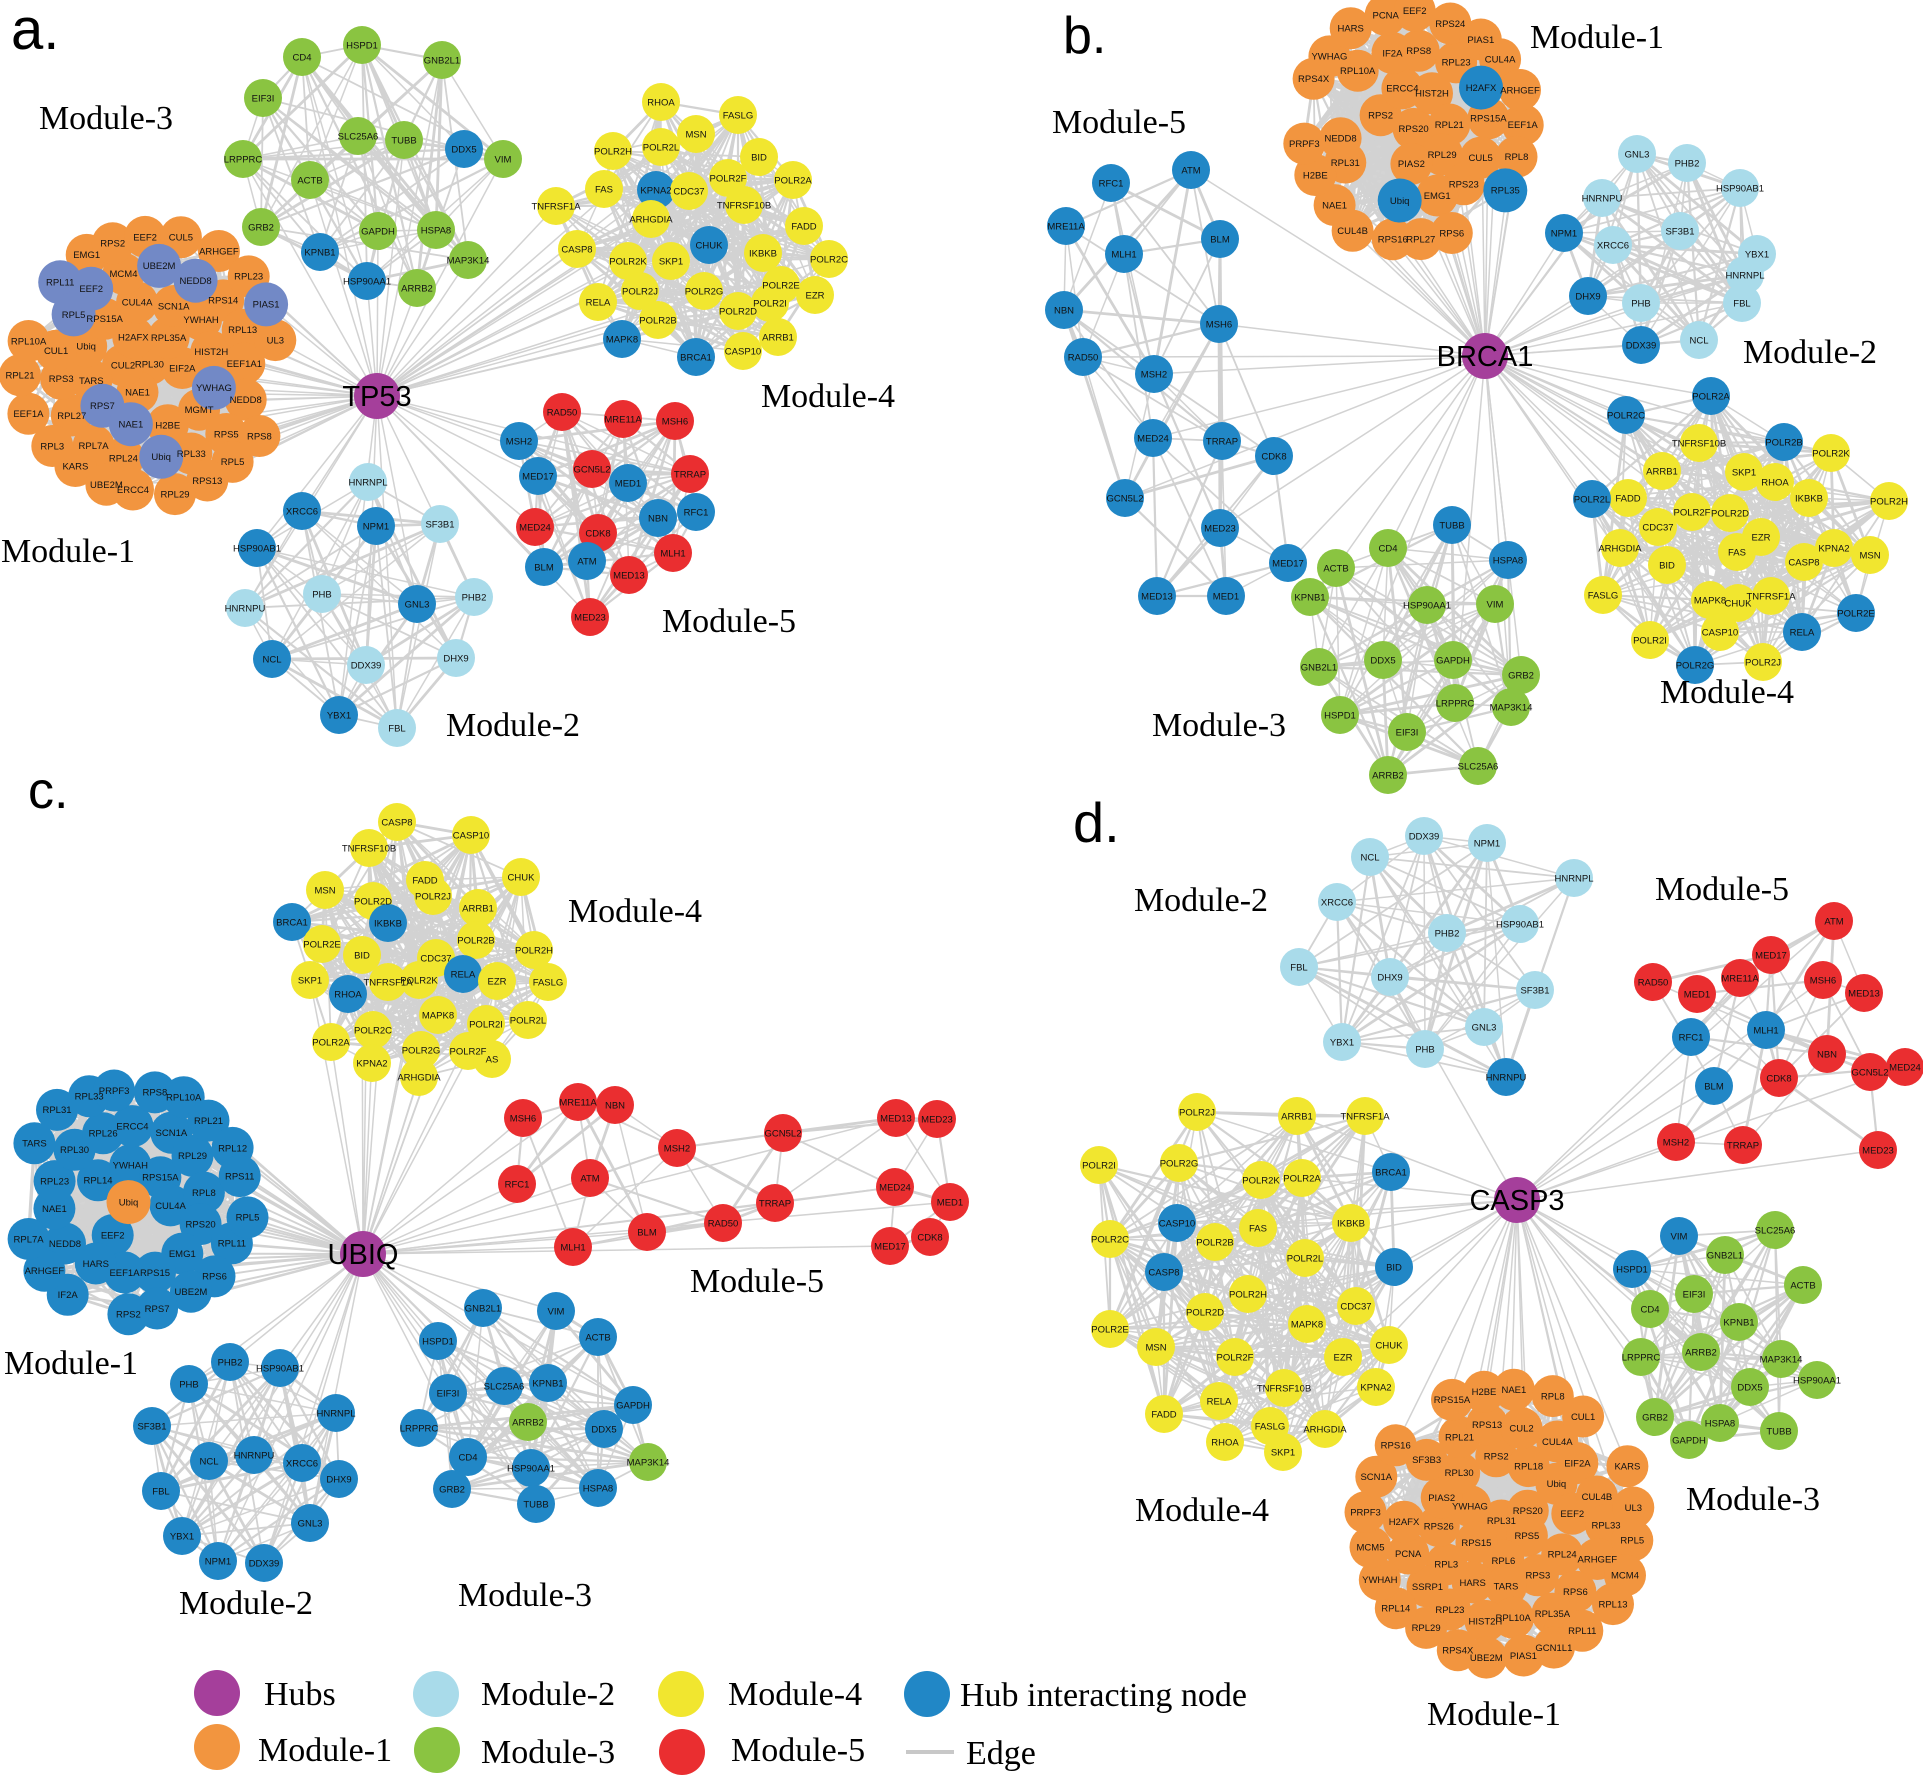 This screenshot has width=1923, height=1780. Describe the element at coordinates (1528, 1466) in the screenshot. I see `svg-text: RPL18` at that location.